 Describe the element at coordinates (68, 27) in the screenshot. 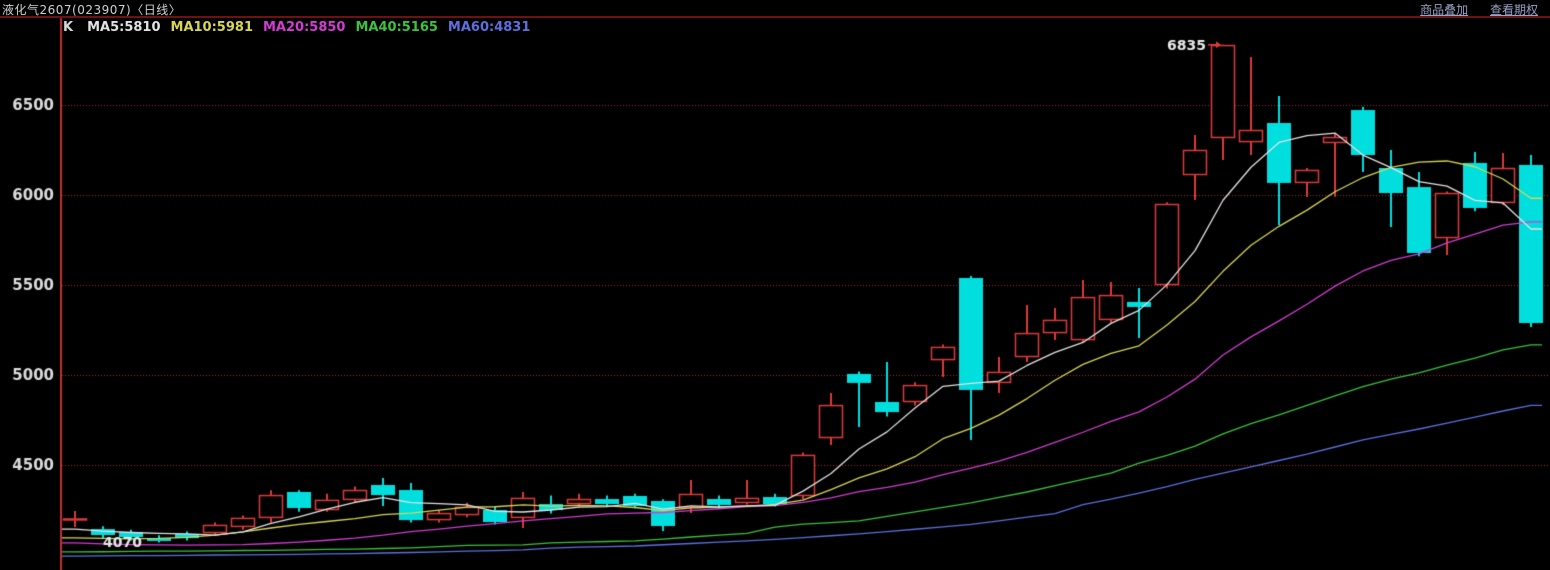

I see `legend-k: K` at that location.